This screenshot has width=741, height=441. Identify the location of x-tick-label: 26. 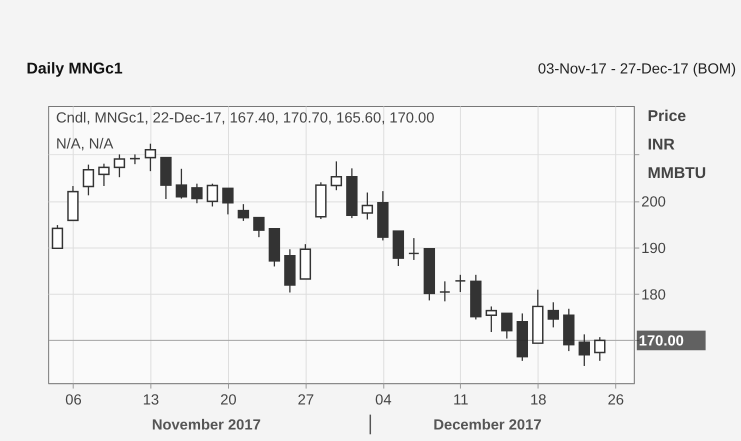
(616, 400).